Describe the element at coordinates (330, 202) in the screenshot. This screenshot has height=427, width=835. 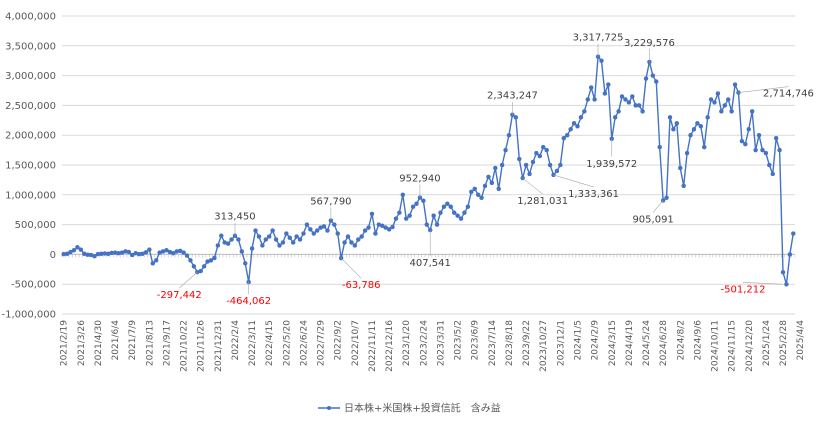
I see `data-label: 567,790` at that location.